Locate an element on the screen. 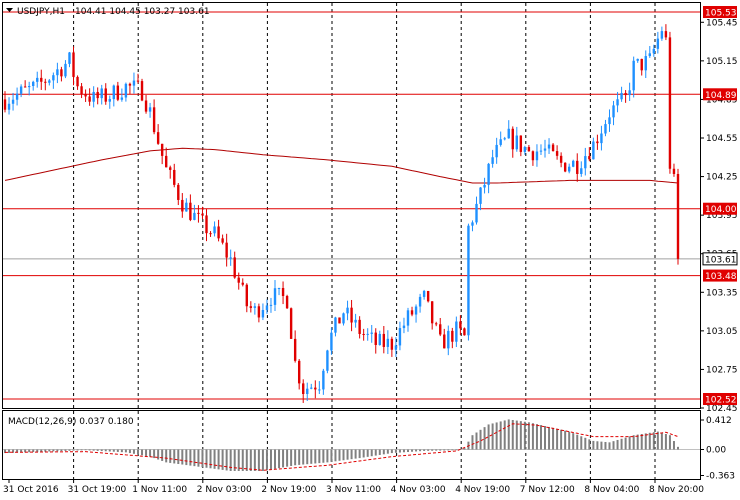  level-tag-label: 105.53 is located at coordinates (721, 14).